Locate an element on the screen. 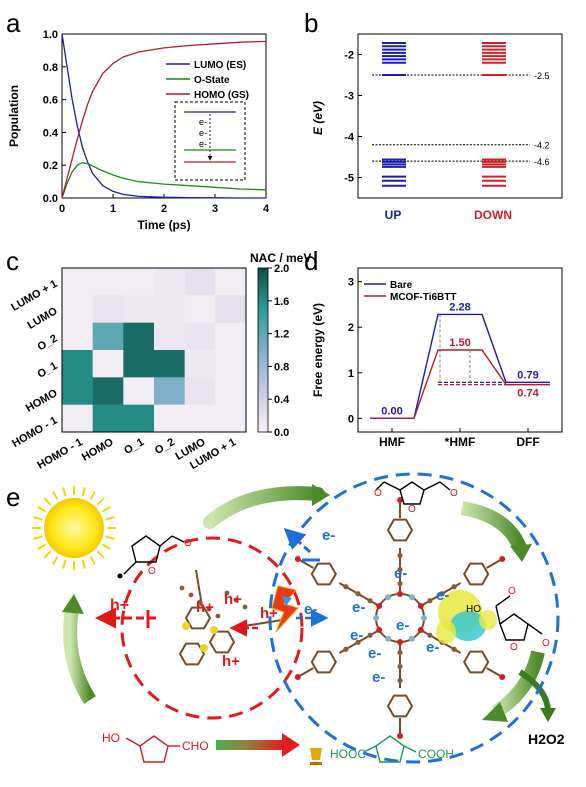 The width and height of the screenshot is (586, 787). d-value-label: 0.00 is located at coordinates (391, 411).